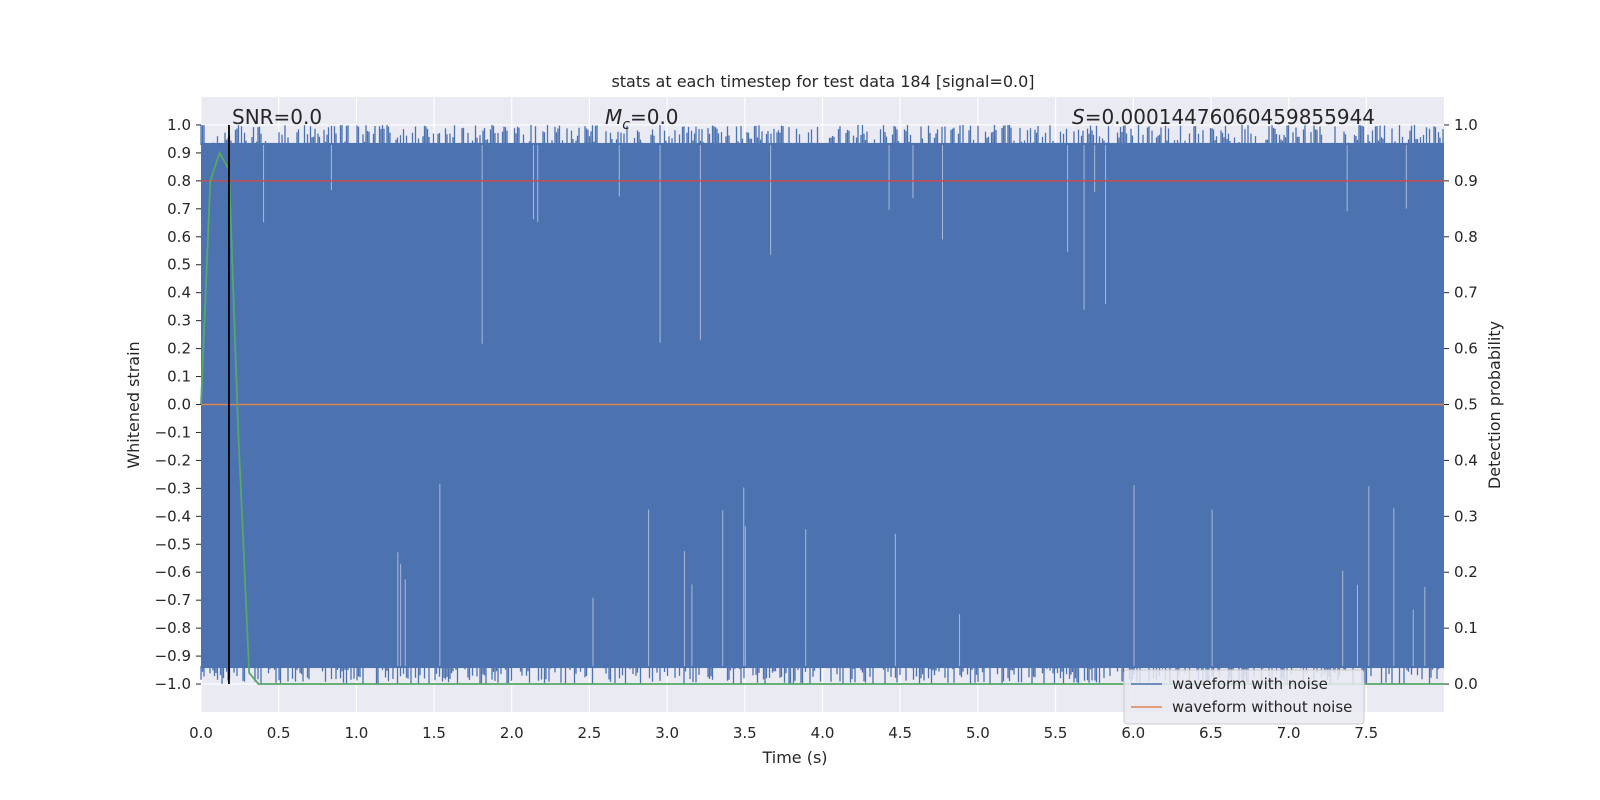  Describe the element at coordinates (179, 125) in the screenshot. I see `y-tick-label: 1.0` at that location.